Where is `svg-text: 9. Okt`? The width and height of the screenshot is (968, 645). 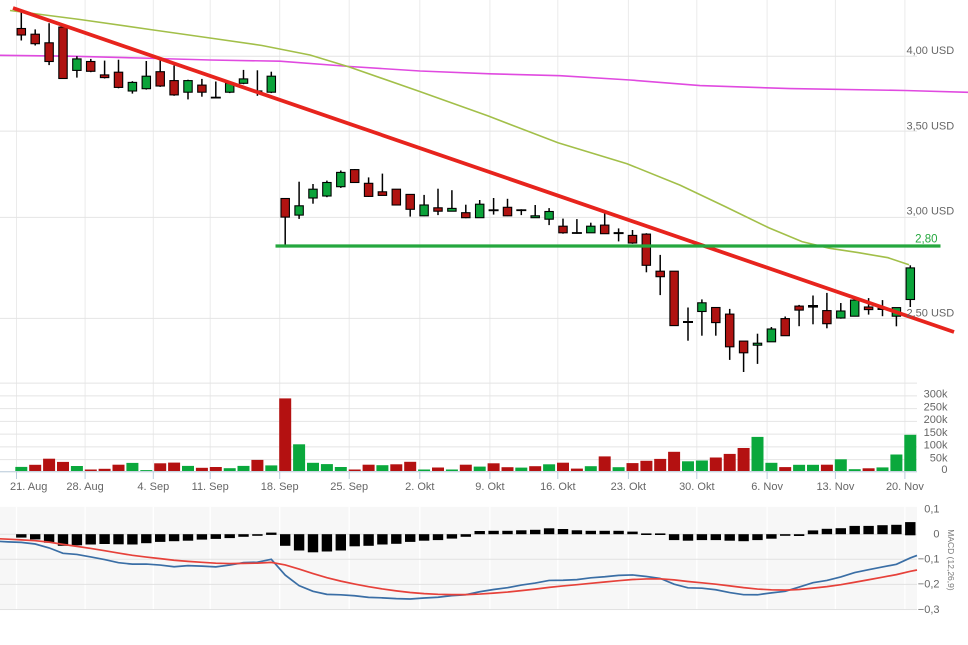 svg-text: 9. Okt is located at coordinates (489, 487).